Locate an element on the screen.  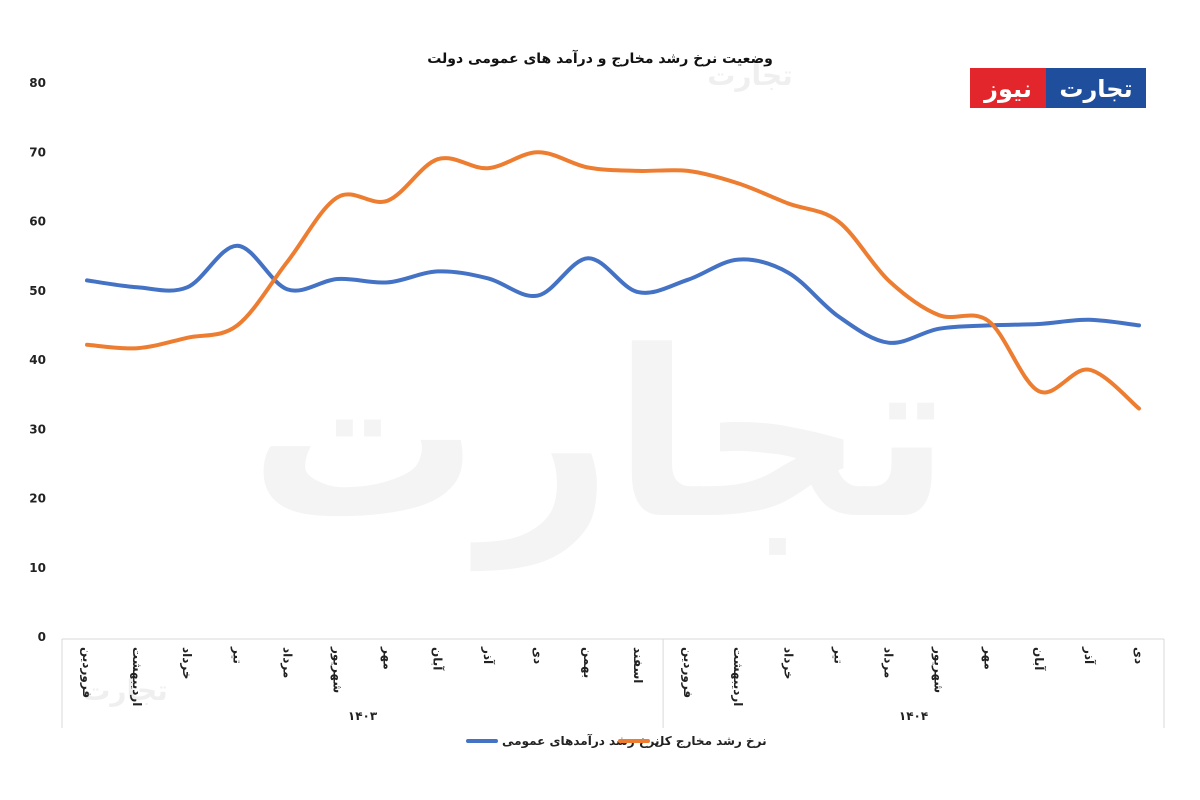
logo-text-part1: تجارت is located at coordinates (1095, 89).